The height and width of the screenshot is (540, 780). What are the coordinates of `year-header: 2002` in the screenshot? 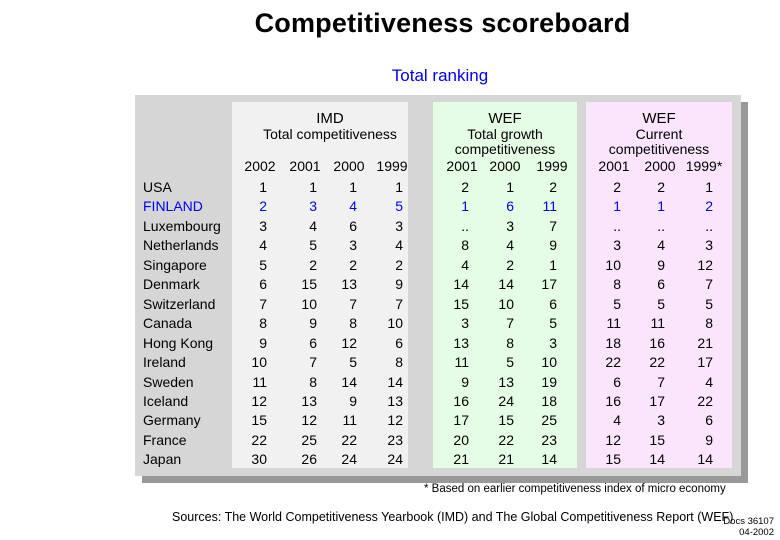 It's located at (260, 166).